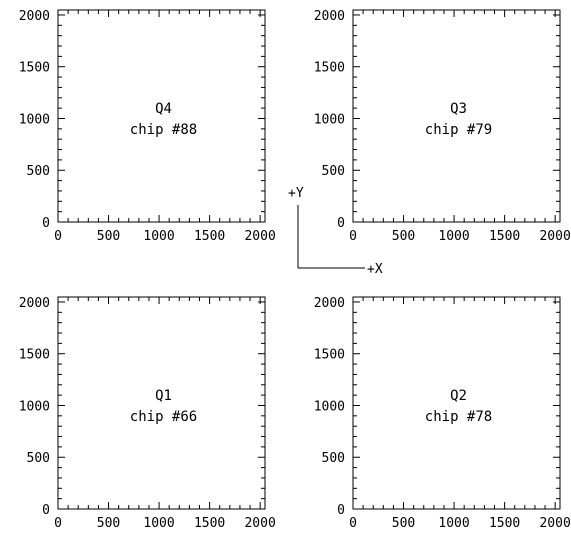  I want to click on chip-number: chip #79, so click(458, 130).